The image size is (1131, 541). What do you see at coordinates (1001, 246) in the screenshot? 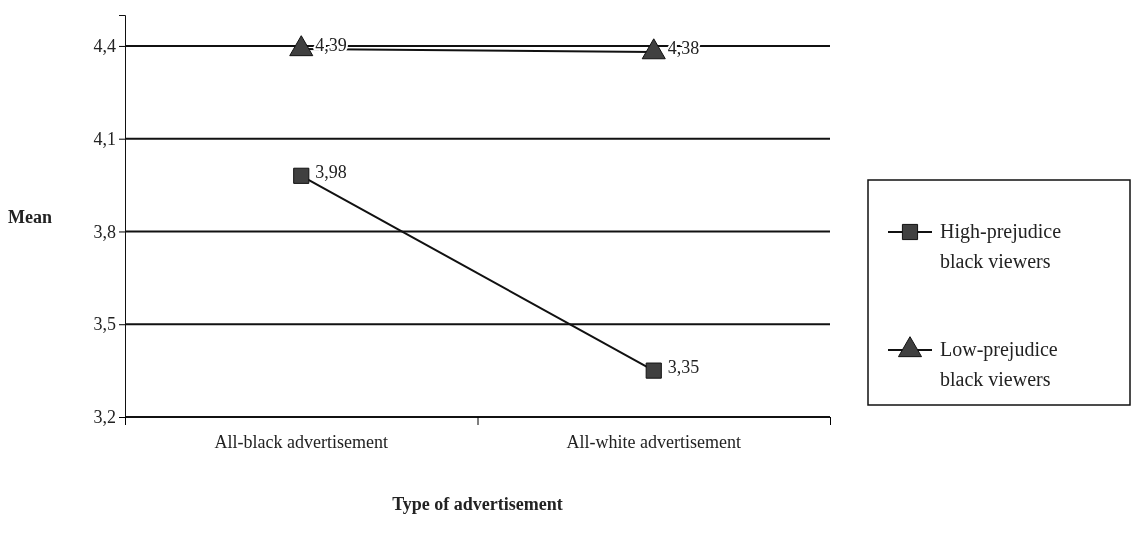
I see `legend-label: High-prejudice black viewers` at bounding box center [1001, 246].